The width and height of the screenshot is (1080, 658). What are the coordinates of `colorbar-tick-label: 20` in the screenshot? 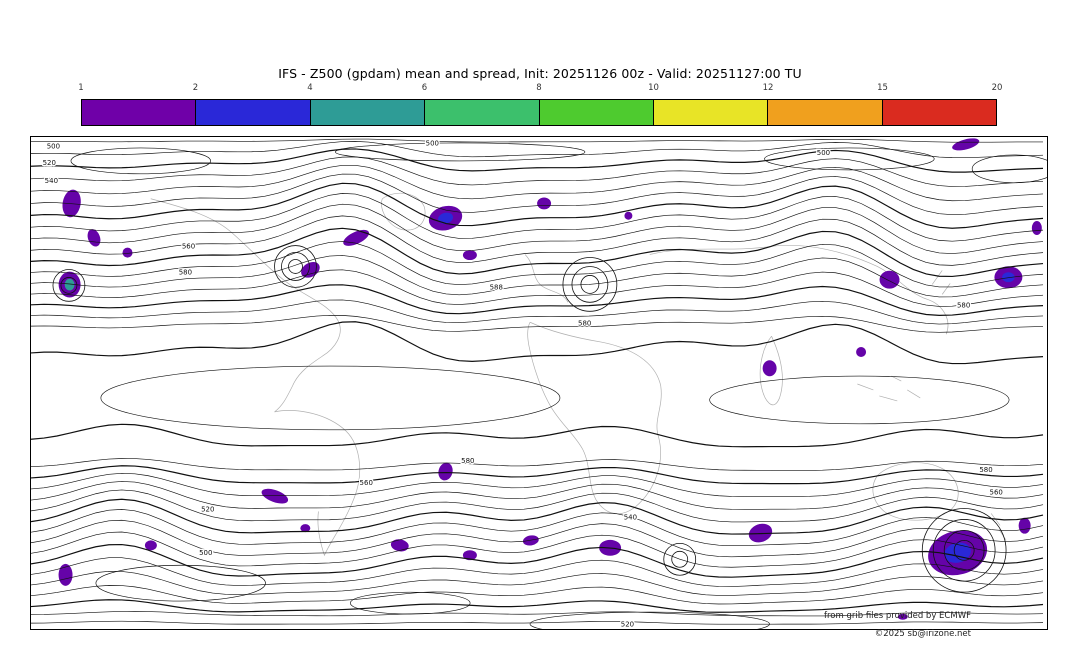 It's located at (997, 88).